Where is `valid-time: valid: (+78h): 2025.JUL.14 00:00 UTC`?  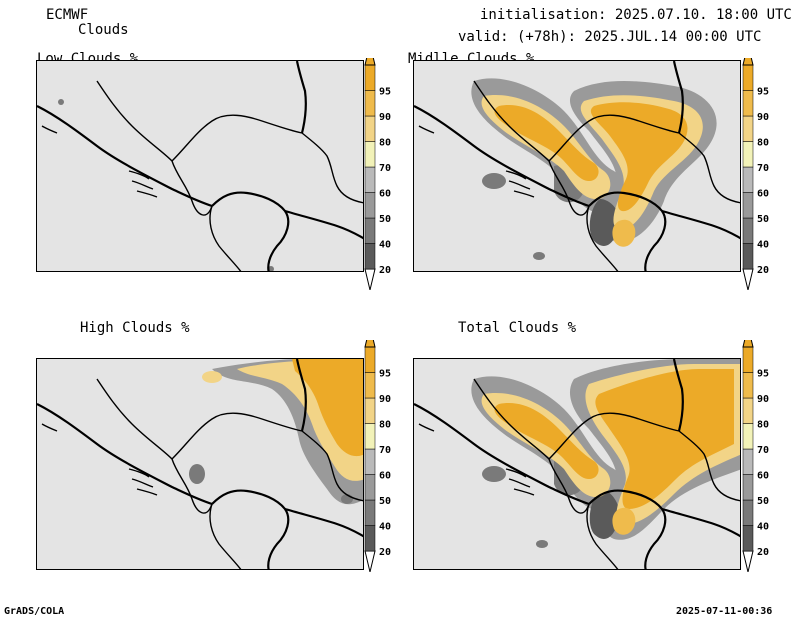
valid-time: valid: (+78h): 2025.JUL.14 00:00 UTC is located at coordinates (610, 37).